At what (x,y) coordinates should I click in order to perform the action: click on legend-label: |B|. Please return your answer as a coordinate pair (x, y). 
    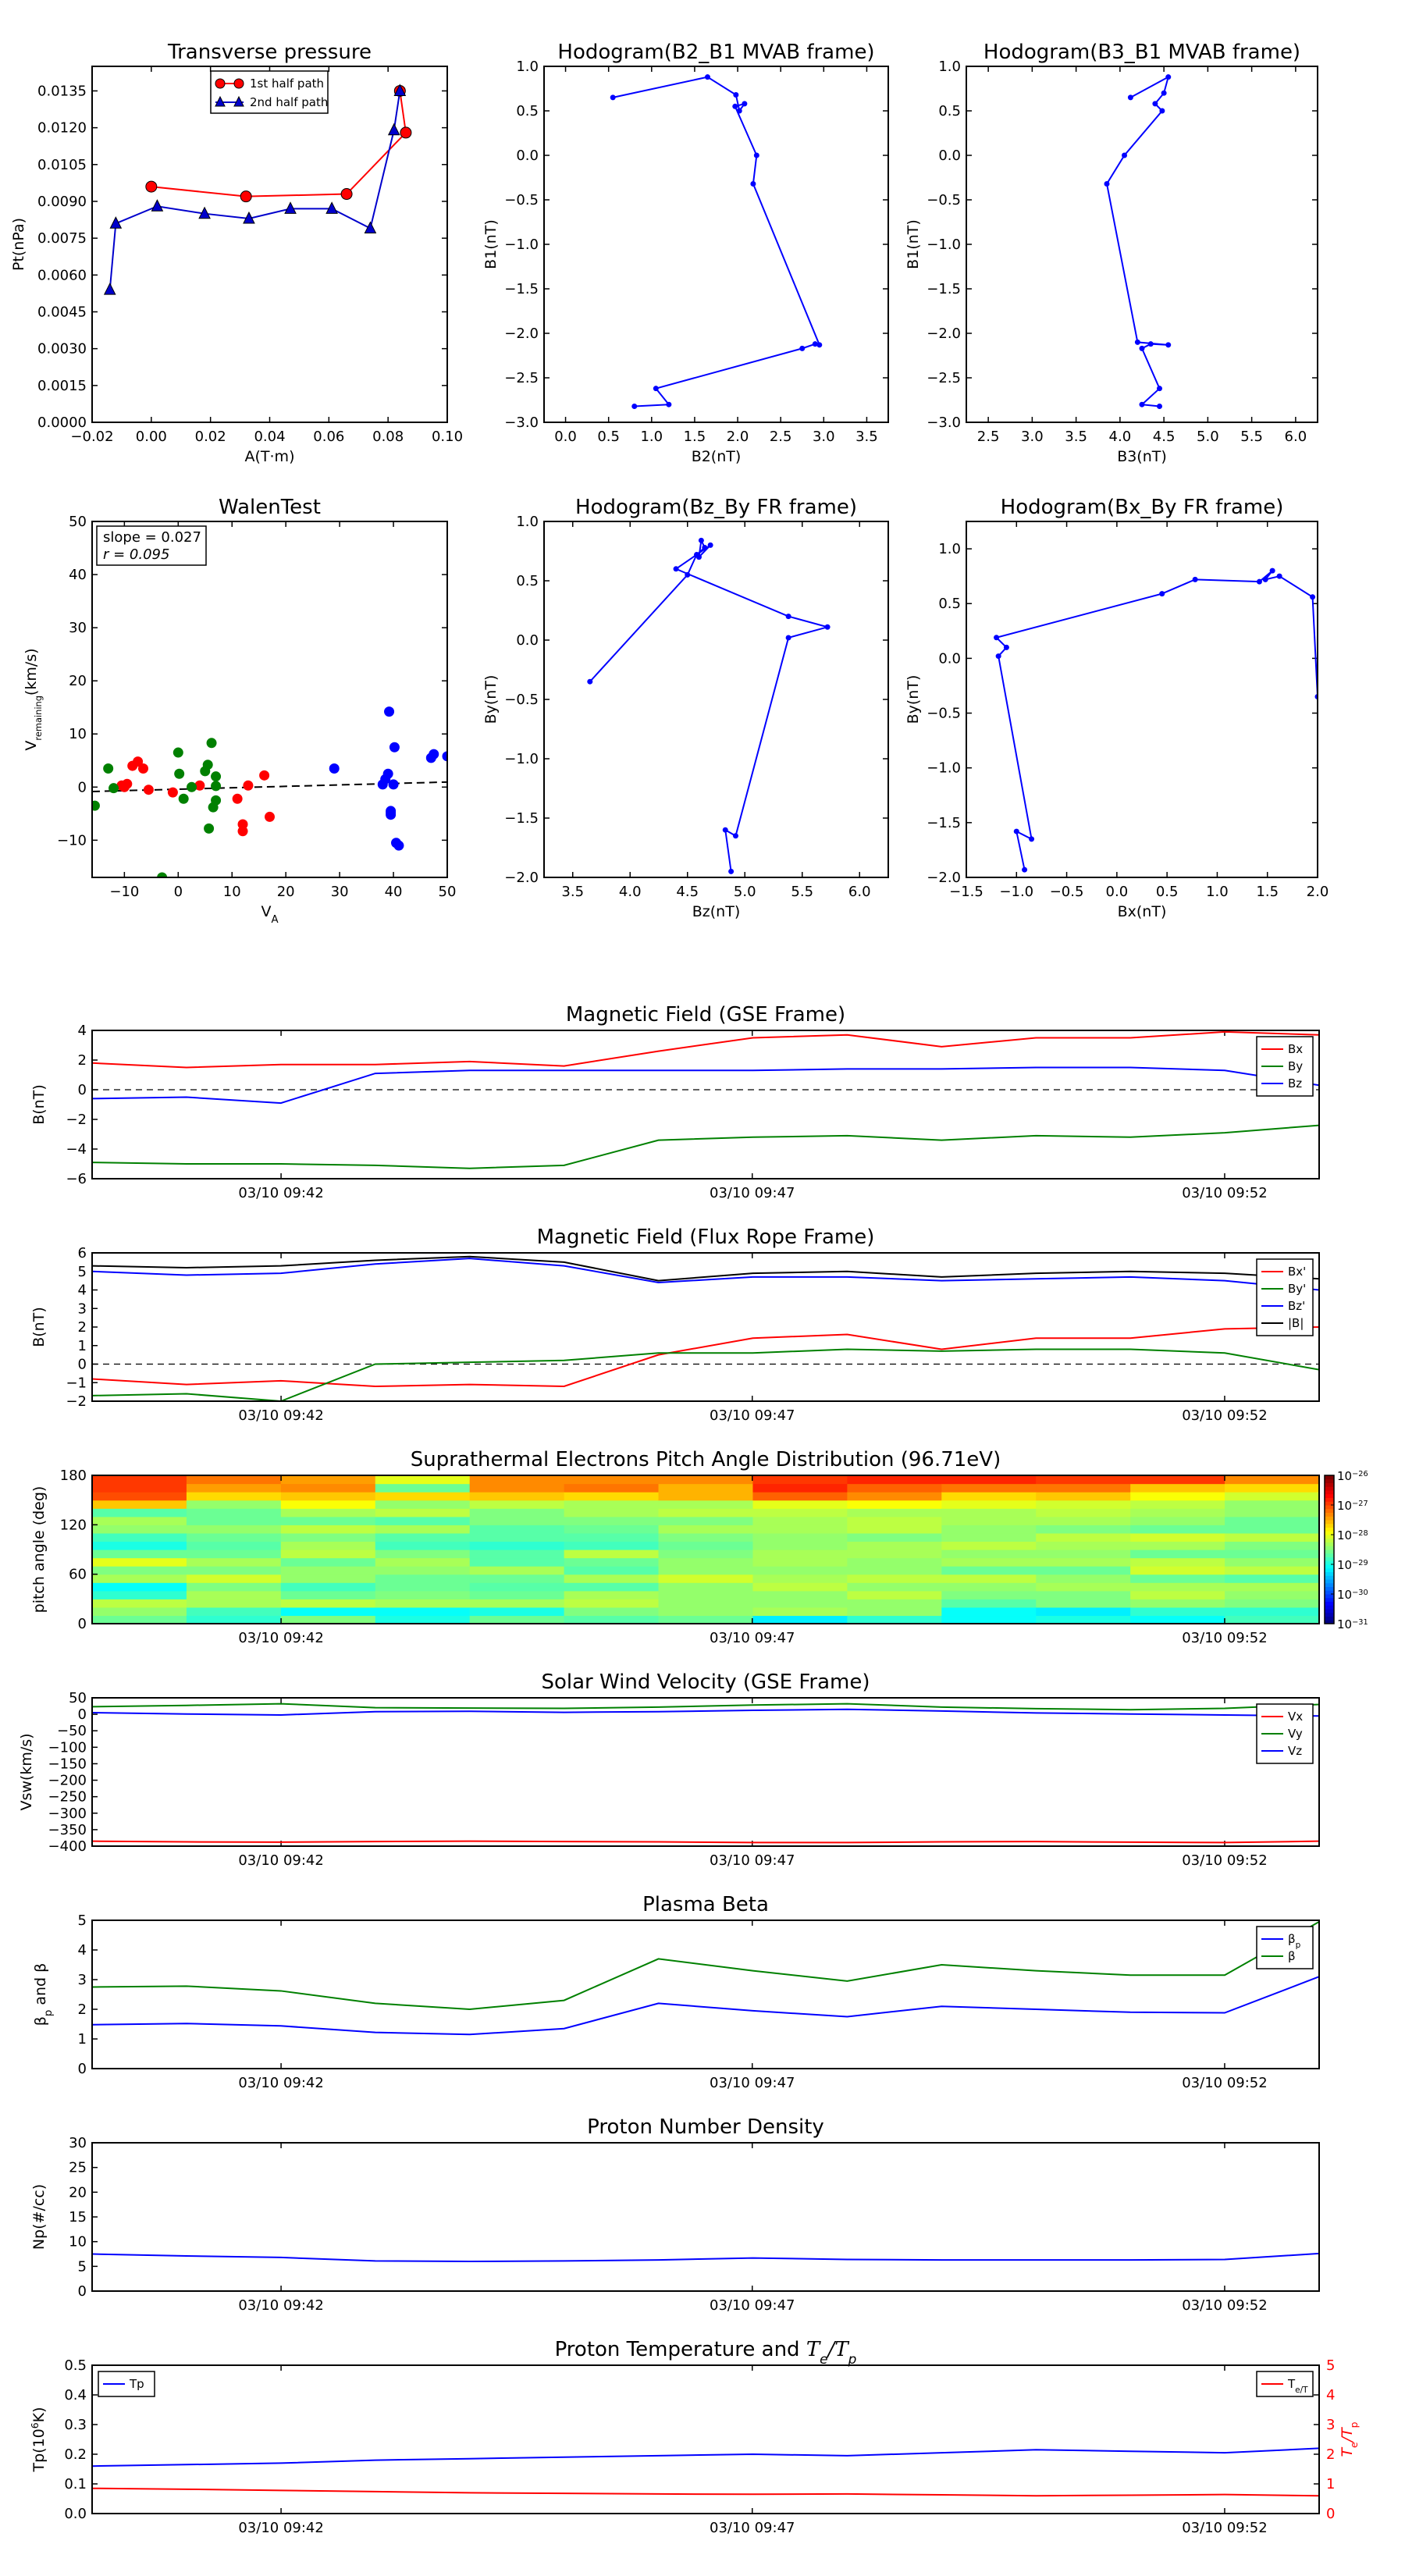
    Looking at the image, I should click on (1296, 1323).